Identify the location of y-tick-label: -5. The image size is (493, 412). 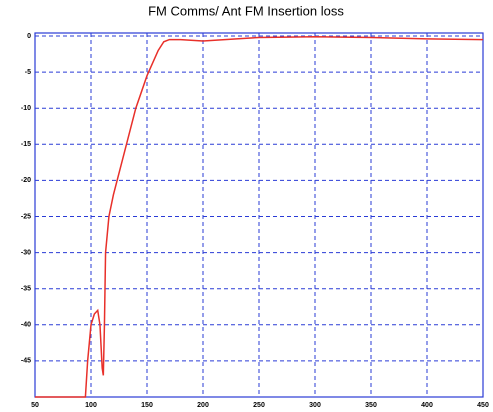
(28, 72).